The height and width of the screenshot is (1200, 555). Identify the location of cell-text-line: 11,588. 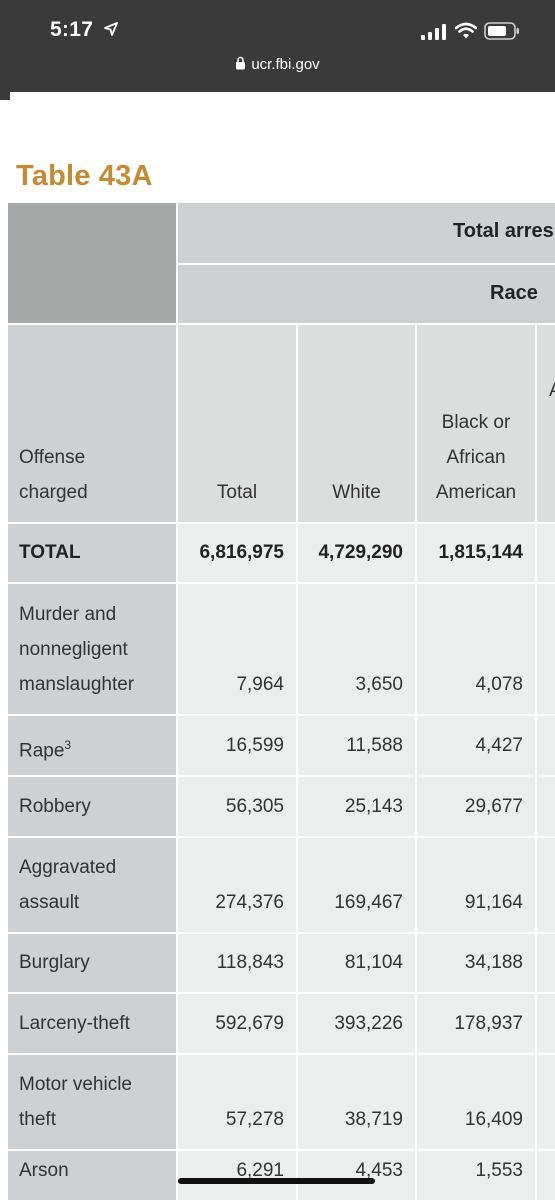
(374, 745).